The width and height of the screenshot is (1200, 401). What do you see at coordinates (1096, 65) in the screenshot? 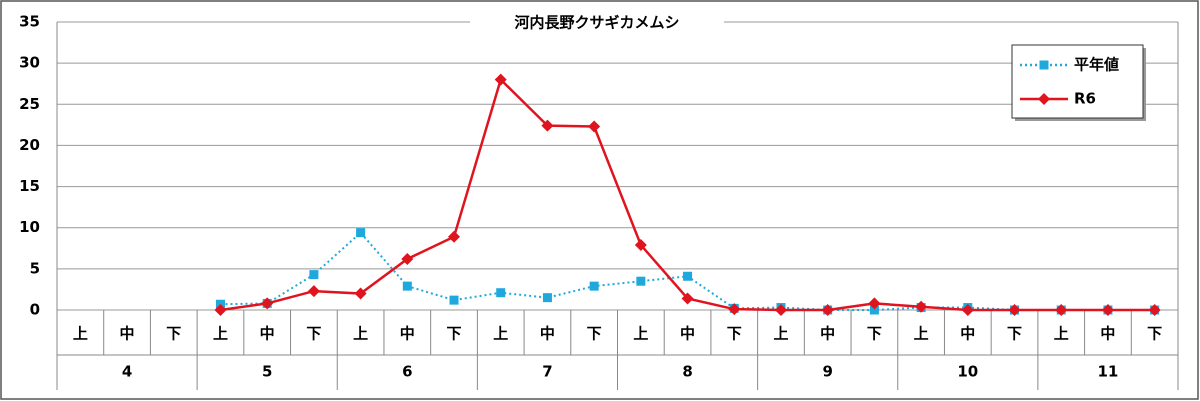
I see `legend-label: 平年値` at bounding box center [1096, 65].